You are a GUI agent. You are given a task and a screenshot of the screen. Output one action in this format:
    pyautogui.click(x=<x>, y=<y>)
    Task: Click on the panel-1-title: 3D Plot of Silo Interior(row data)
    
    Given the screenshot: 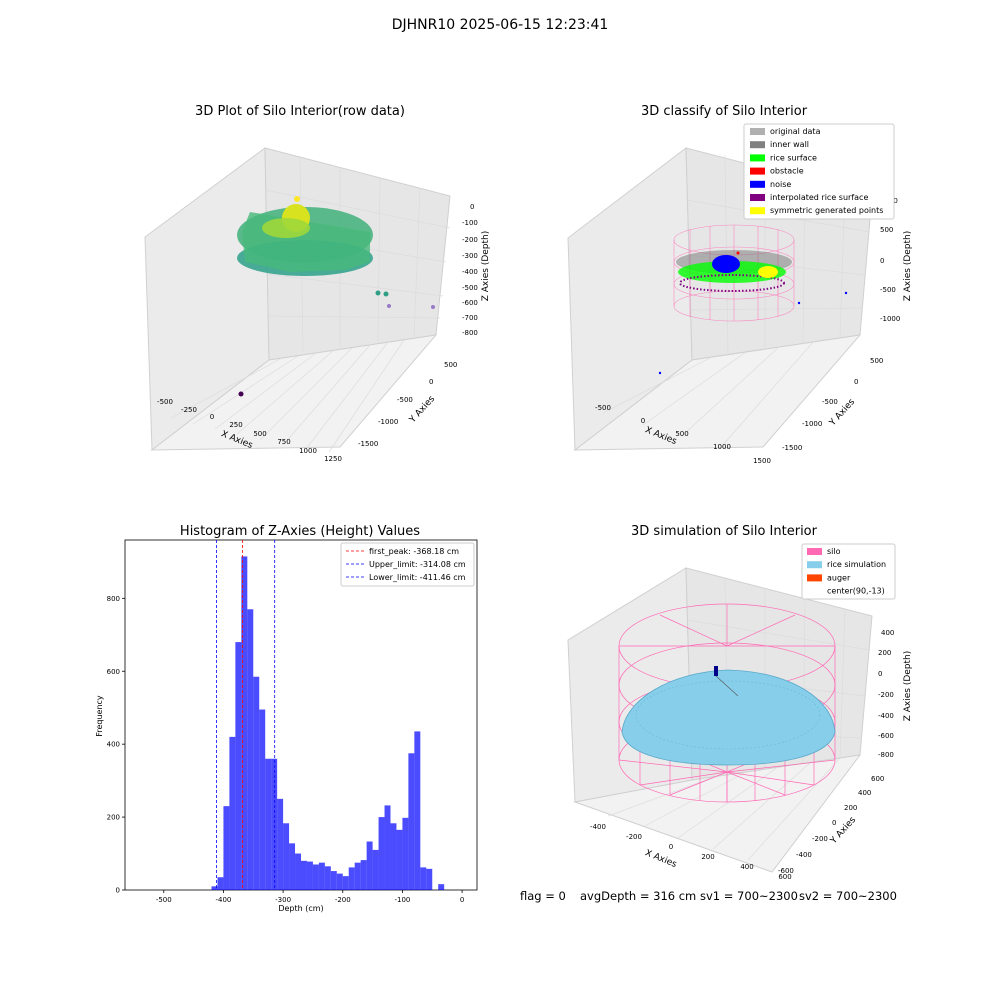 What is the action you would take?
    pyautogui.click(x=300, y=111)
    